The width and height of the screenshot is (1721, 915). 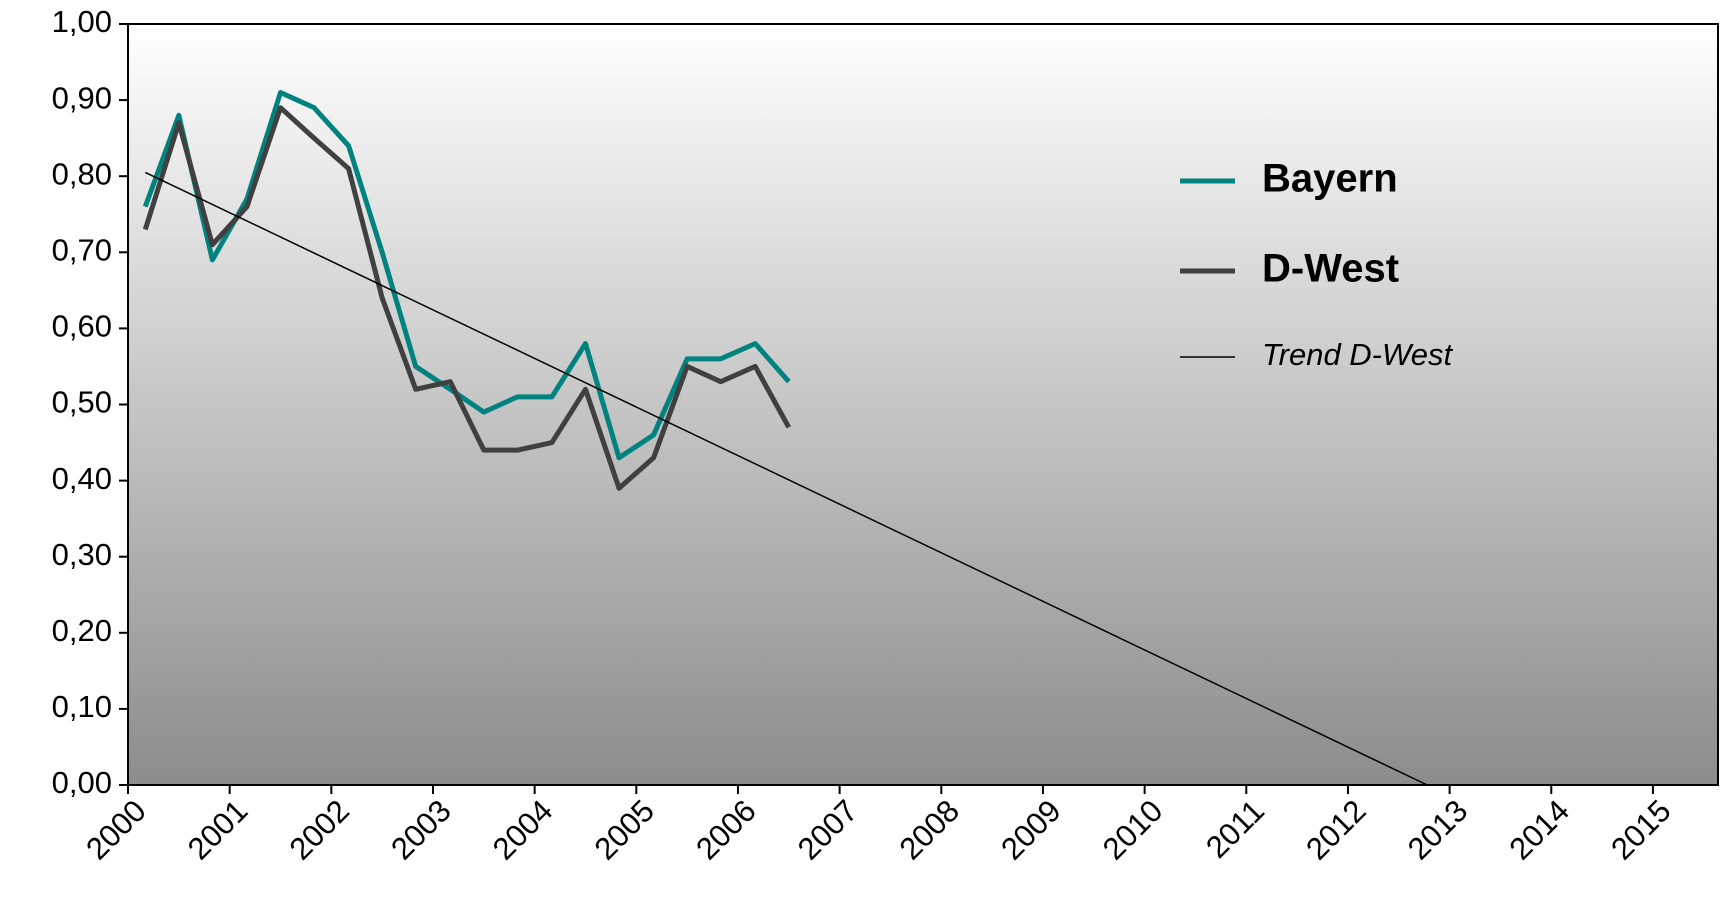 What do you see at coordinates (1133, 830) in the screenshot?
I see `x-tick-label: 2010` at bounding box center [1133, 830].